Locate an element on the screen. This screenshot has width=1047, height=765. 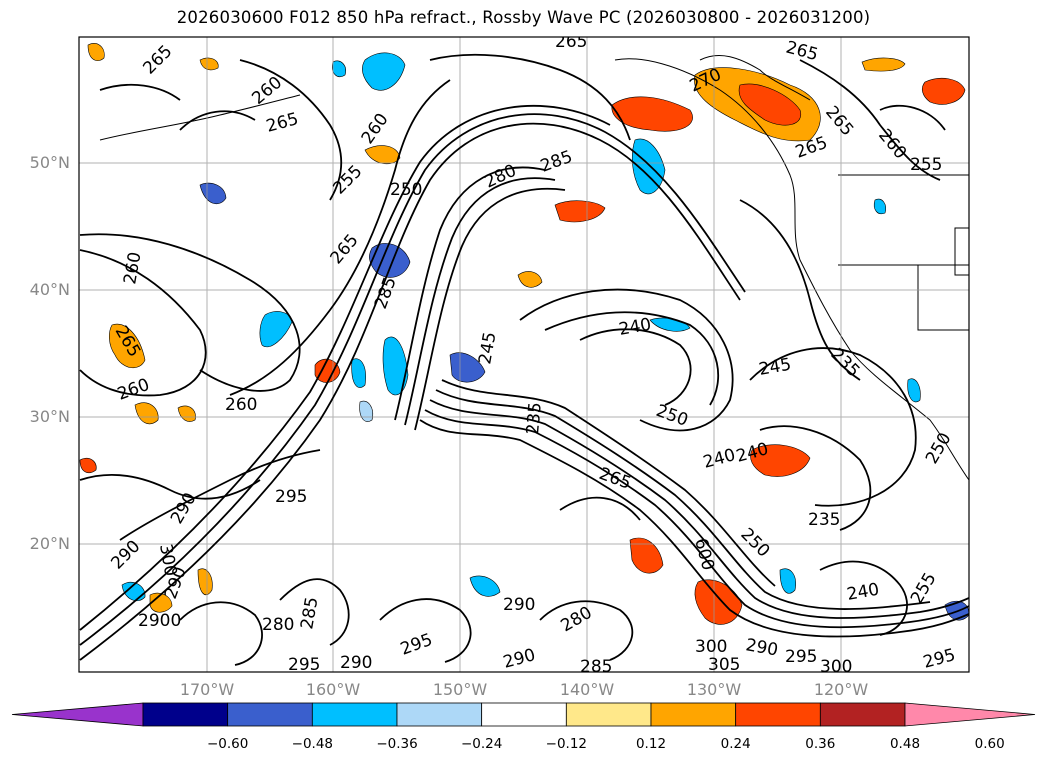
lat-label-50n: 50°N is located at coordinates (49, 162).